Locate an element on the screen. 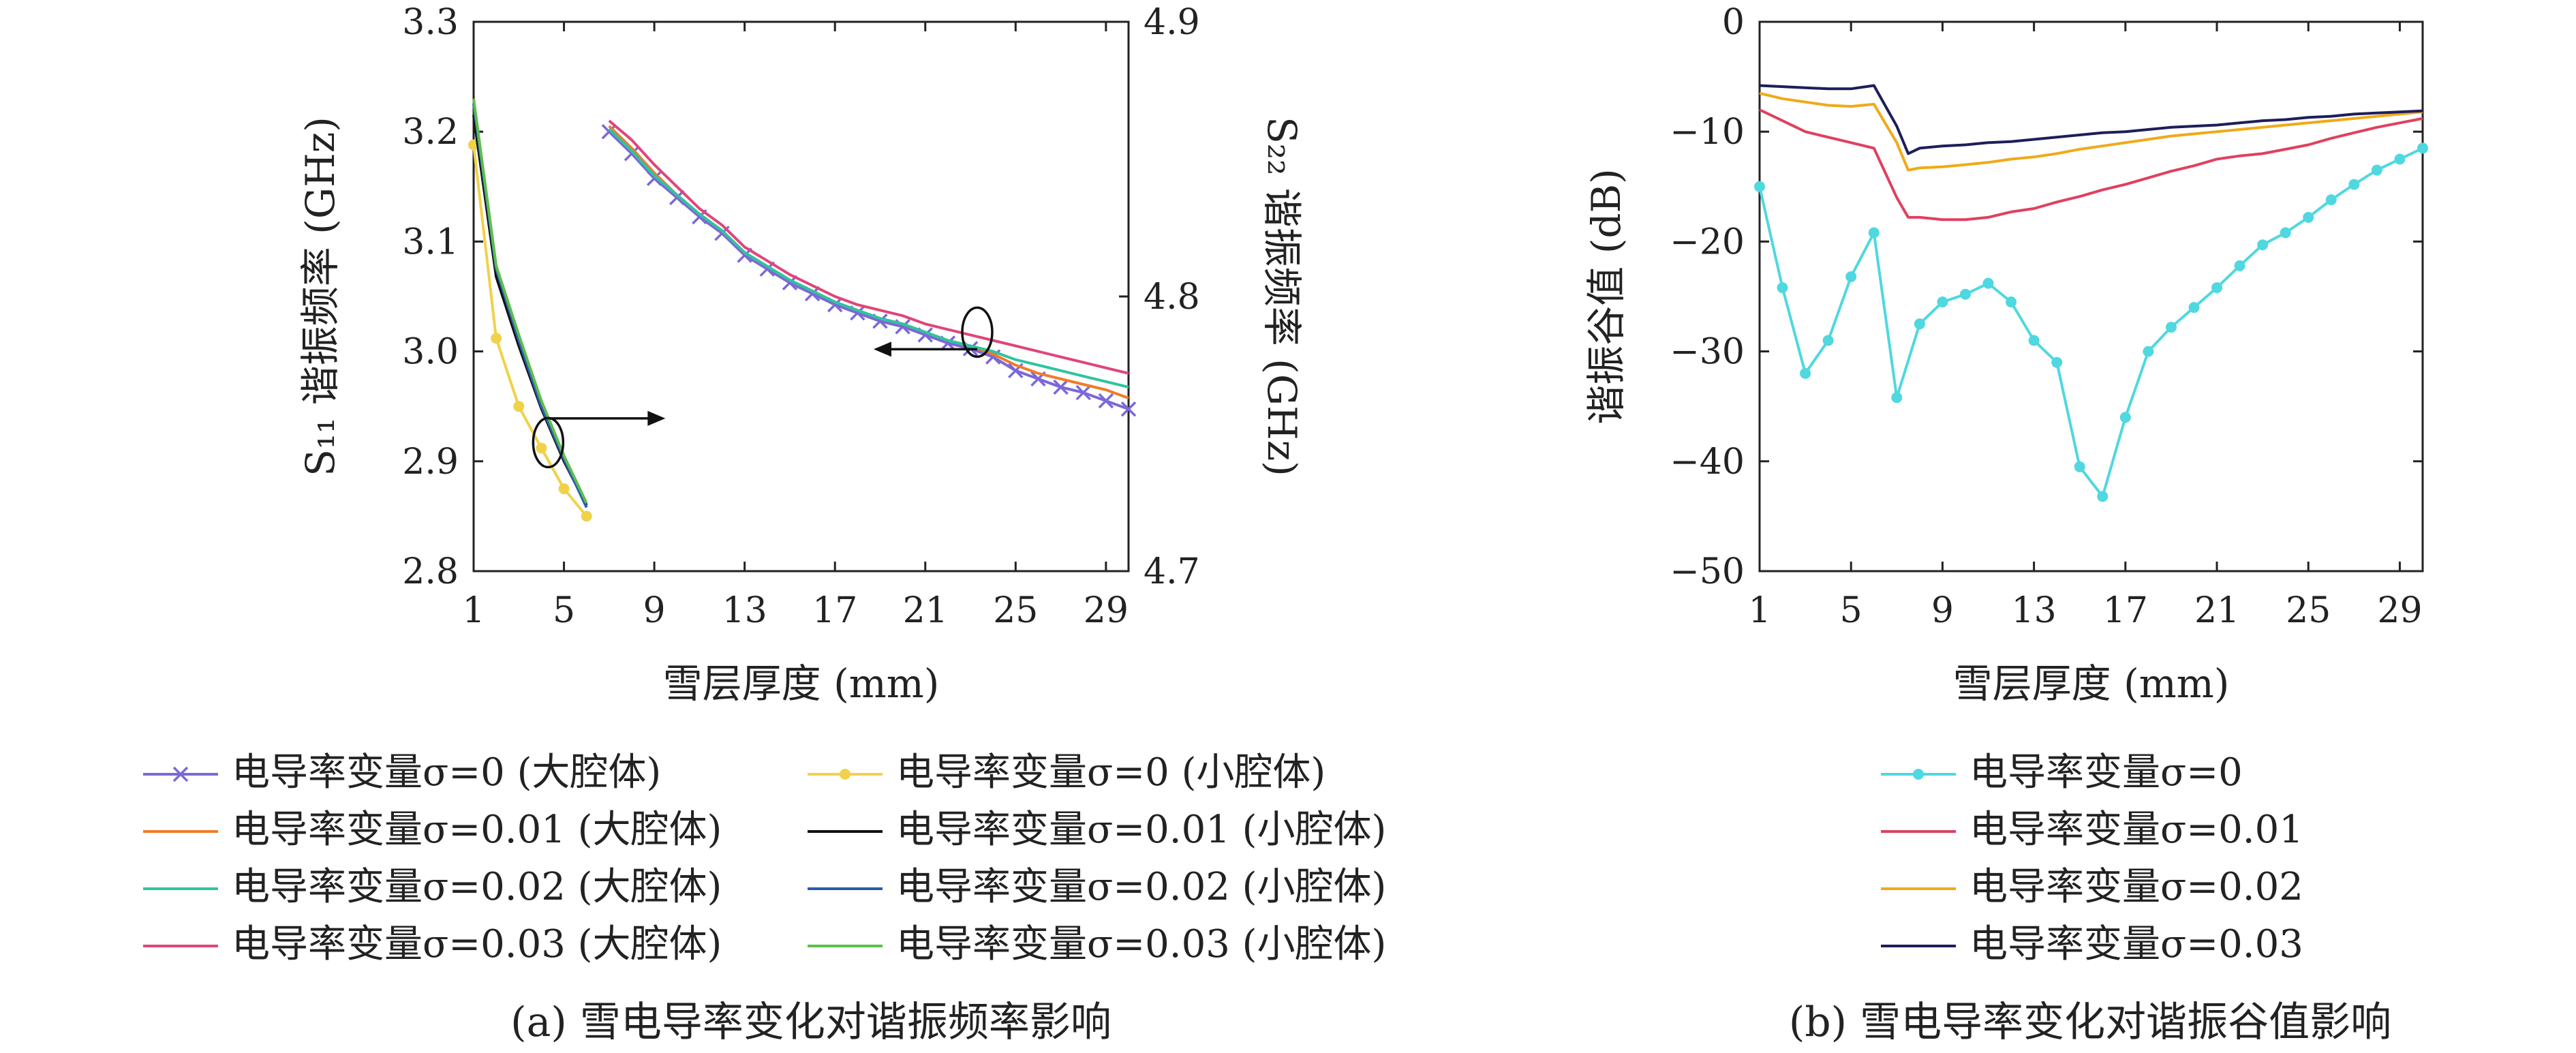 The image size is (2576, 1053). legend-entry: 电导率变量σ=0.01 is located at coordinates (2092, 830).